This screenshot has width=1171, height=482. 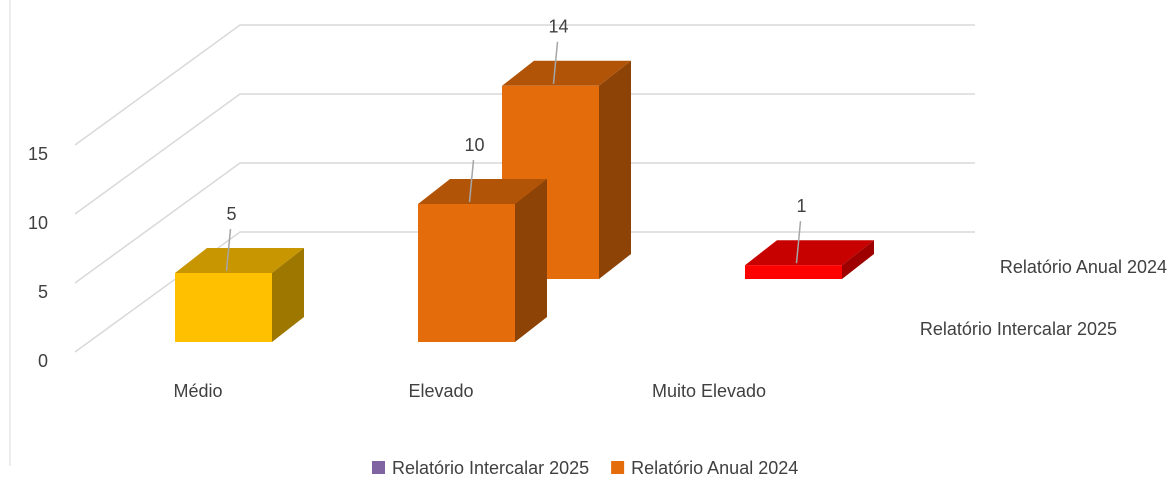 What do you see at coordinates (1083, 267) in the screenshot?
I see `depth-label: Relatório Anual 2024` at bounding box center [1083, 267].